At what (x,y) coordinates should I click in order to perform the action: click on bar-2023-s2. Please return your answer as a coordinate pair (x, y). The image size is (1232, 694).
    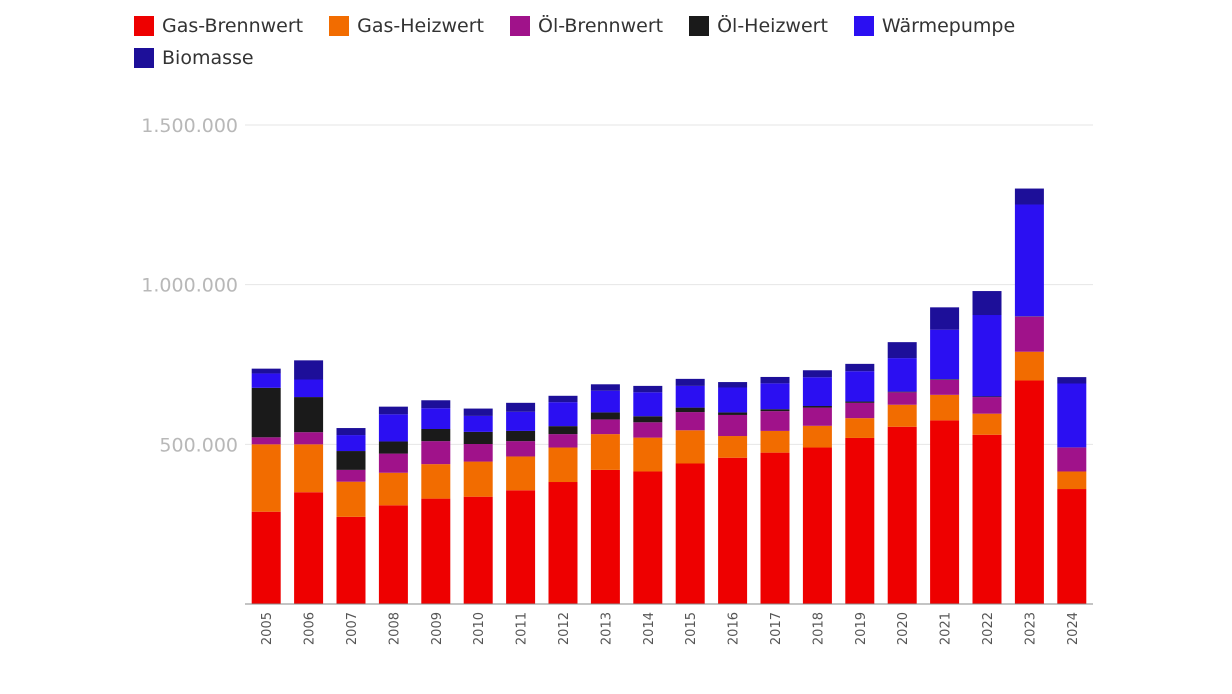
    Looking at the image, I should click on (1029, 334).